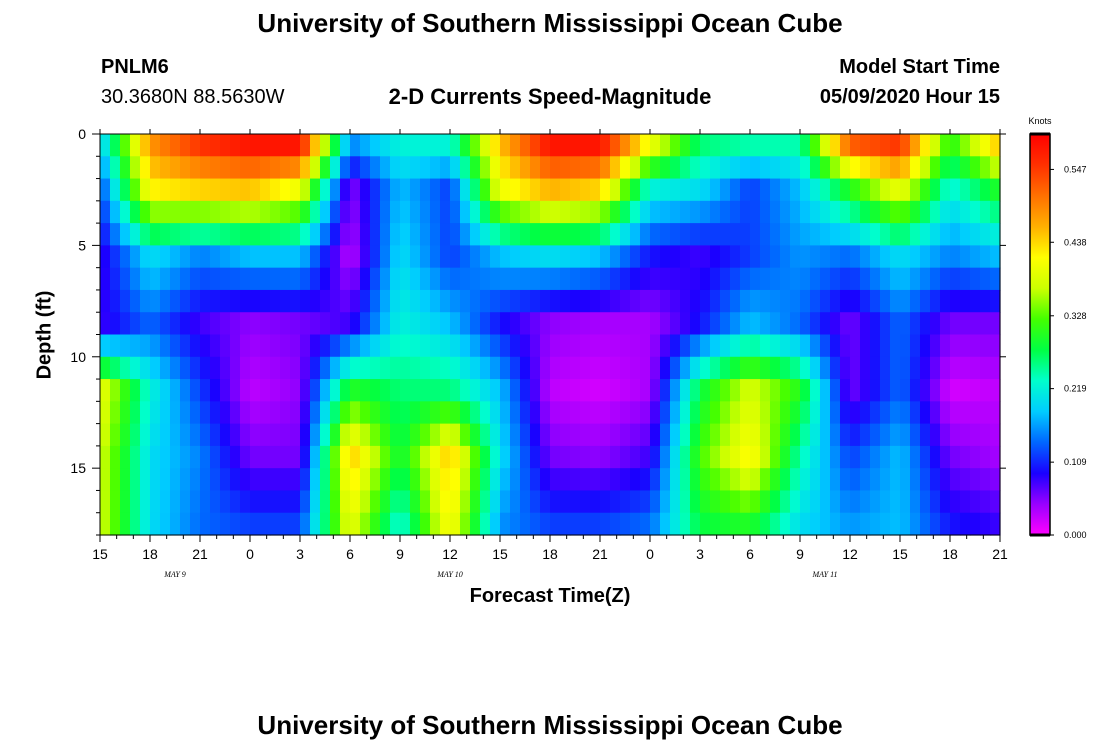 This screenshot has width=1100, height=750. What do you see at coordinates (550, 596) in the screenshot?
I see `x-axis-label: Forecast Time(Z)` at bounding box center [550, 596].